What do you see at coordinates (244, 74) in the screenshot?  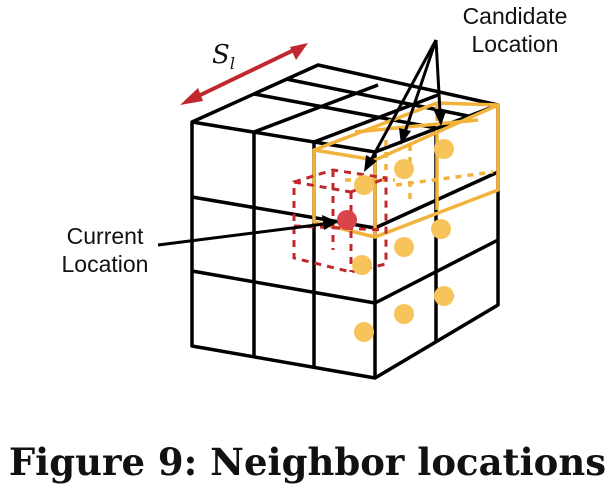 I see `step-size-arrow` at bounding box center [244, 74].